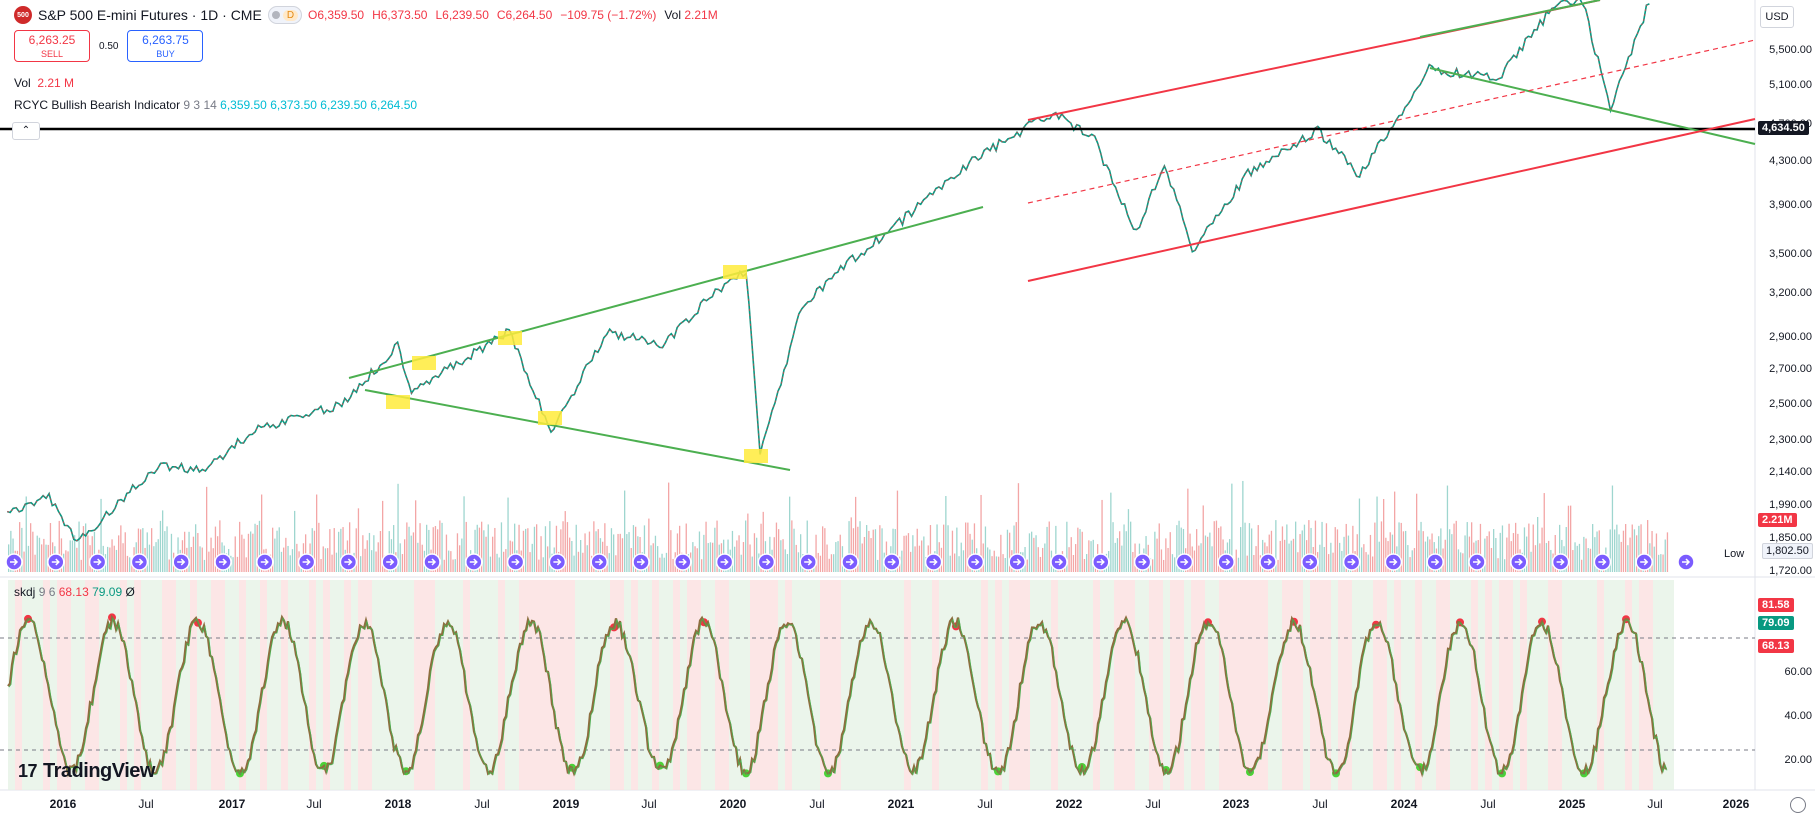 The image size is (1815, 815). What do you see at coordinates (1798, 805) in the screenshot?
I see `settings-icon` at bounding box center [1798, 805].